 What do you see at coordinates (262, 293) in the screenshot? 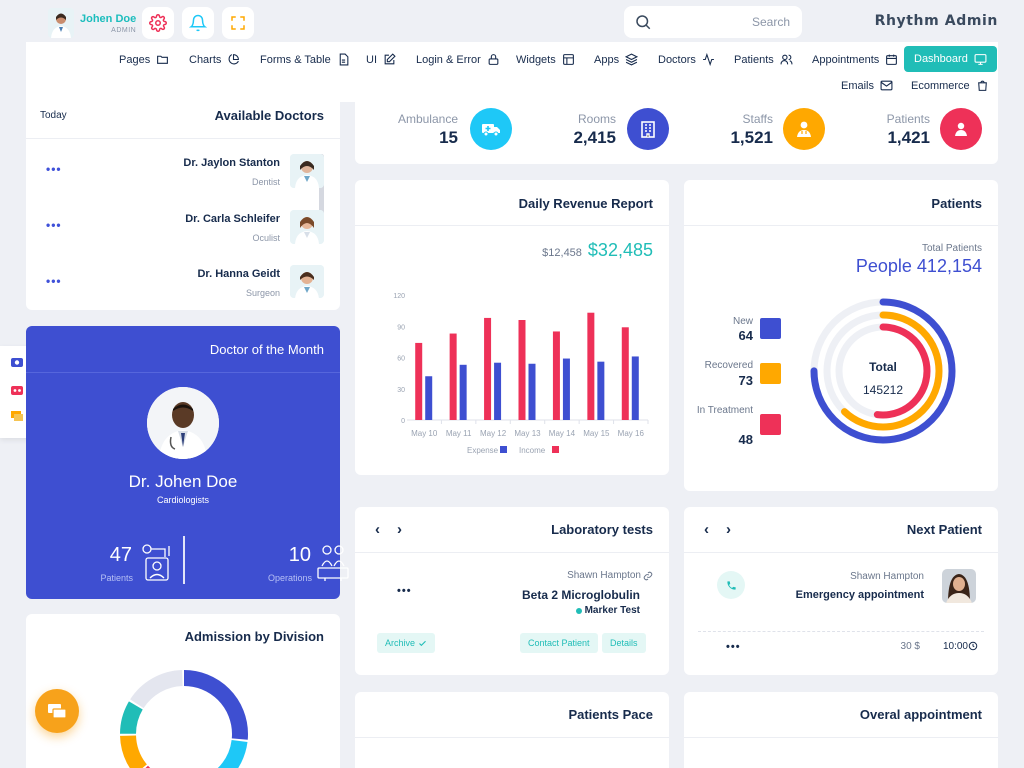
I see `doctor-specialty: Surgeon` at bounding box center [262, 293].